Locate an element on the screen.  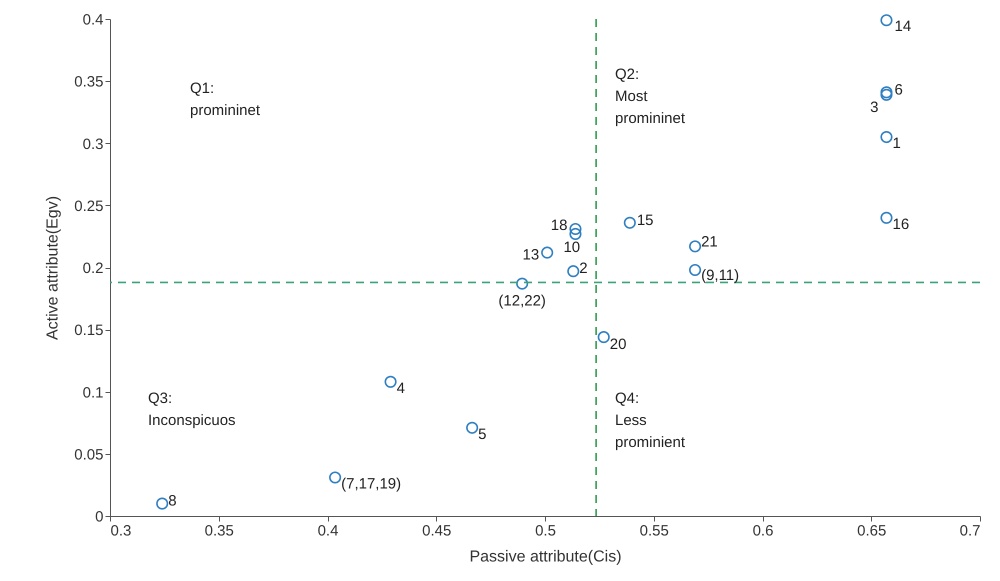
annotation: 15 is located at coordinates (645, 220).